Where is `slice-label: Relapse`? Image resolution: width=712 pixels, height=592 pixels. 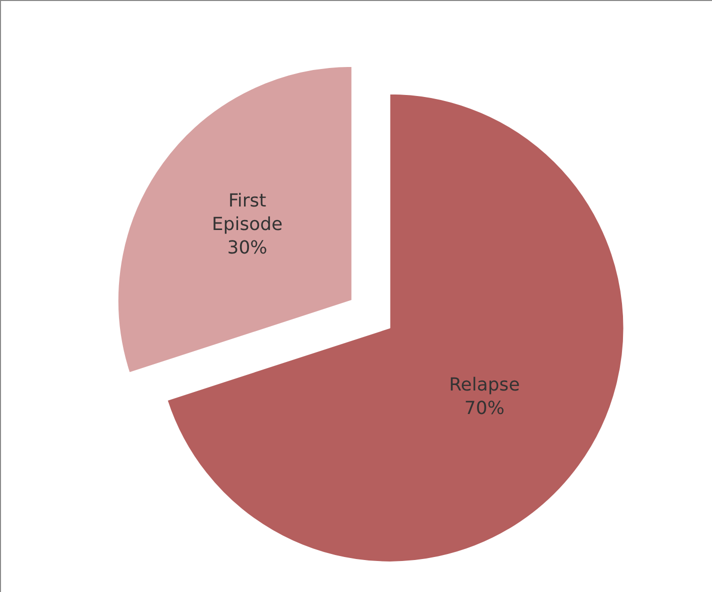
slice-label: Relapse is located at coordinates (484, 385).